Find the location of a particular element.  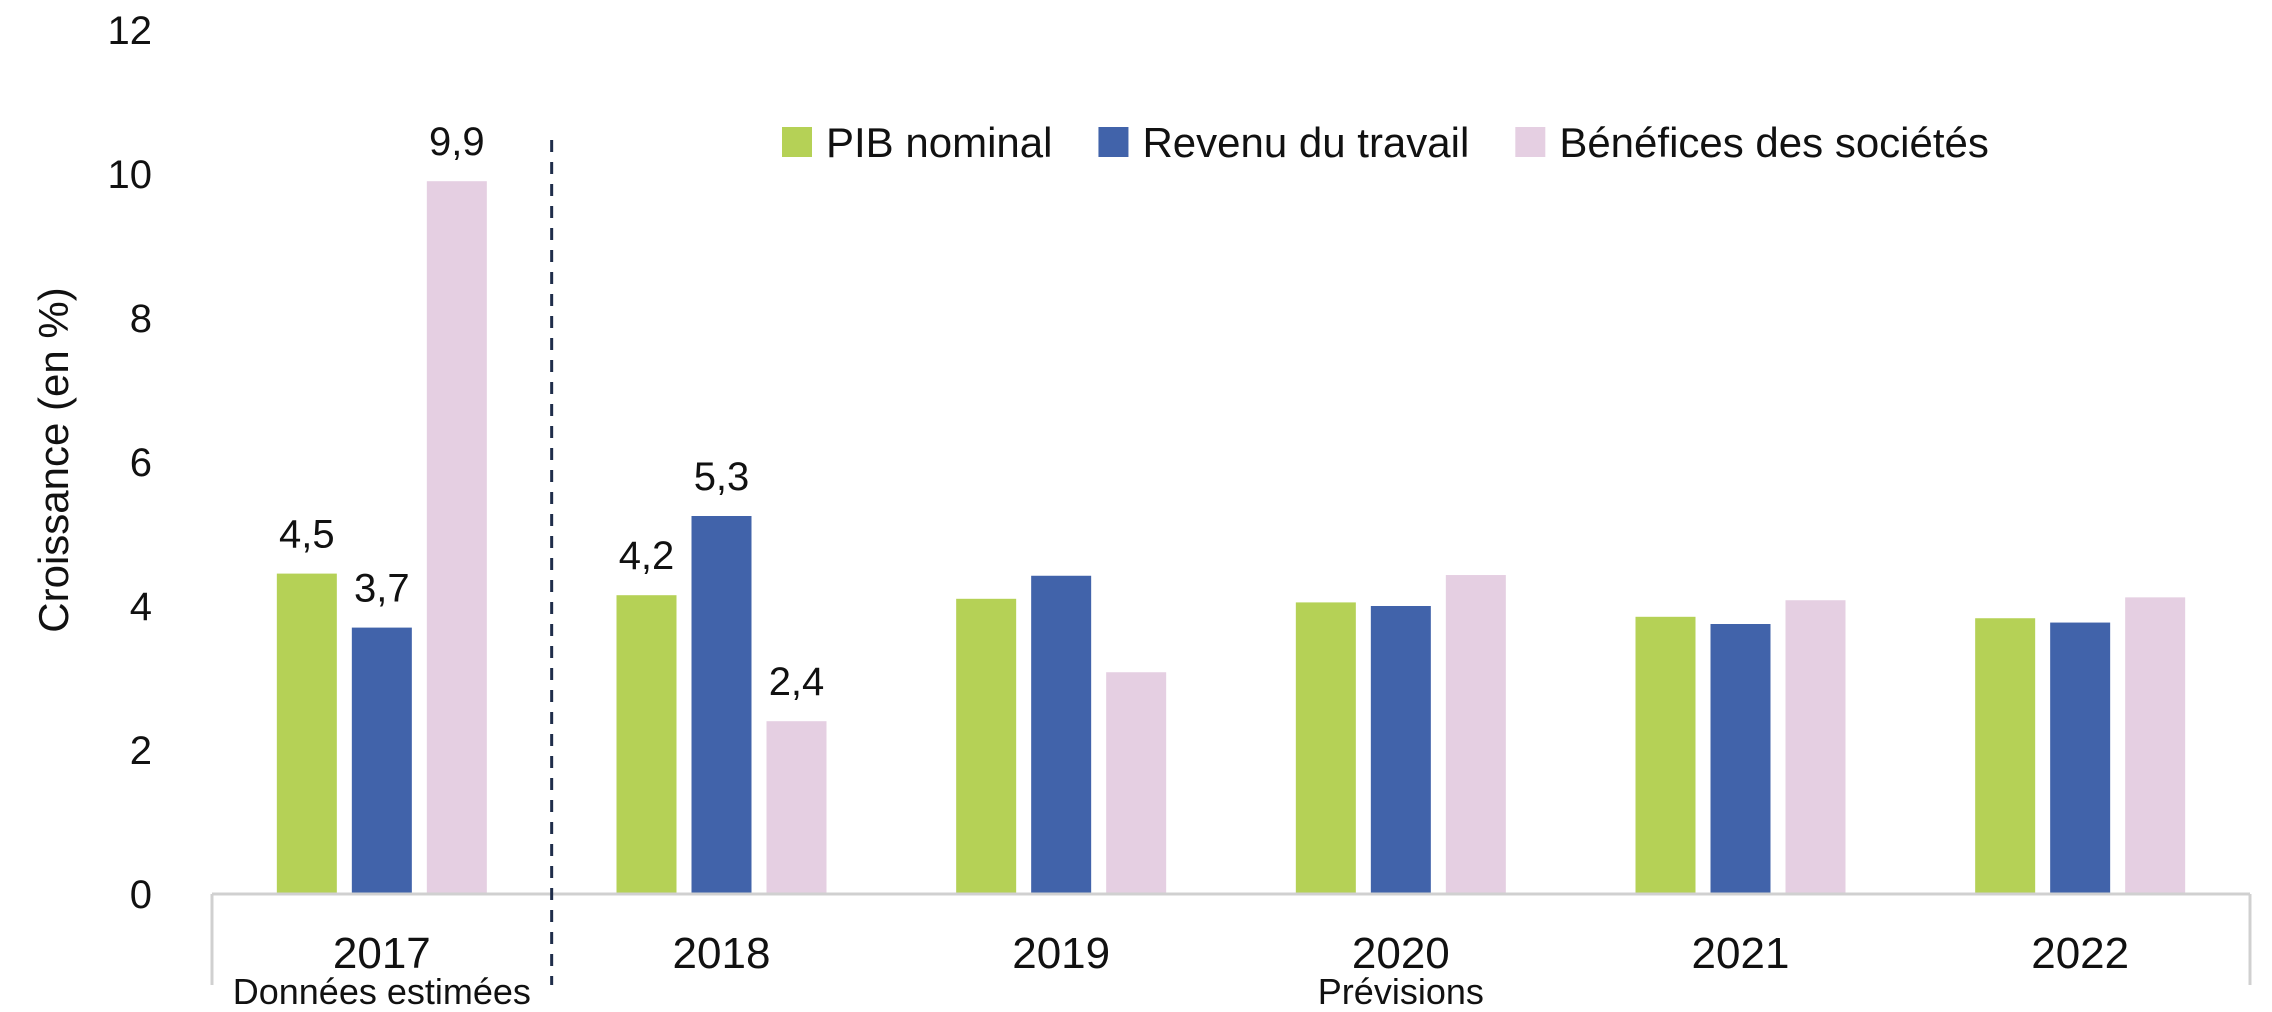

data-label: 4,2 is located at coordinates (647, 556).